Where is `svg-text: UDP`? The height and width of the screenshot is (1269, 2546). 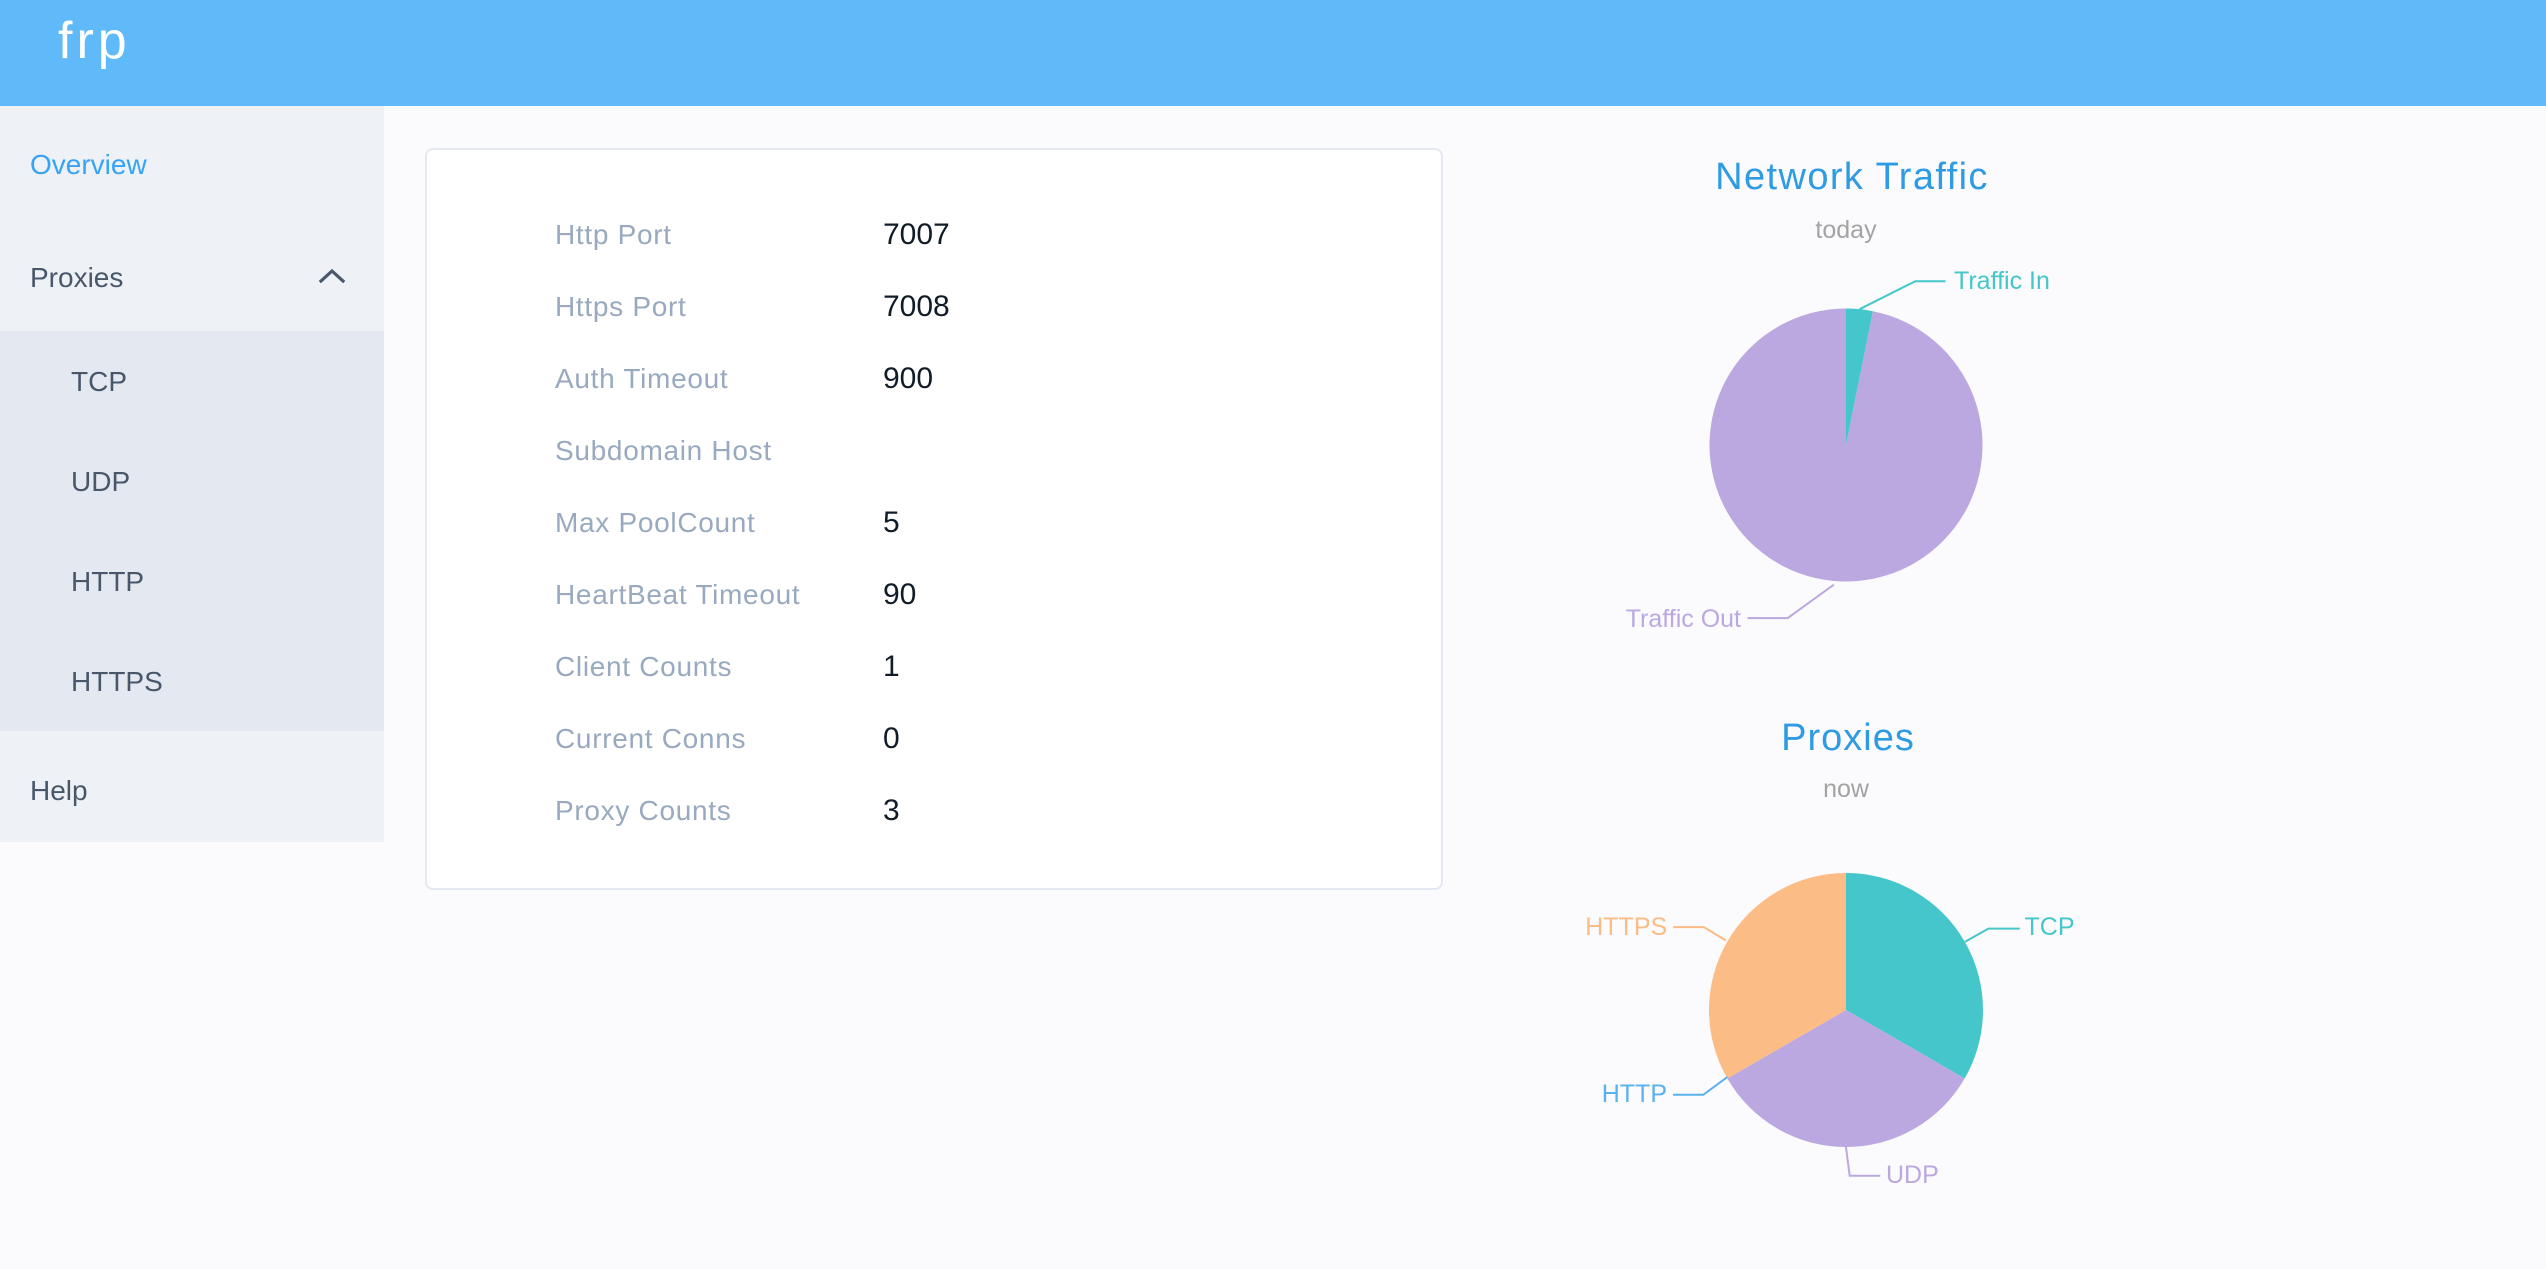
svg-text: UDP is located at coordinates (1912, 1175).